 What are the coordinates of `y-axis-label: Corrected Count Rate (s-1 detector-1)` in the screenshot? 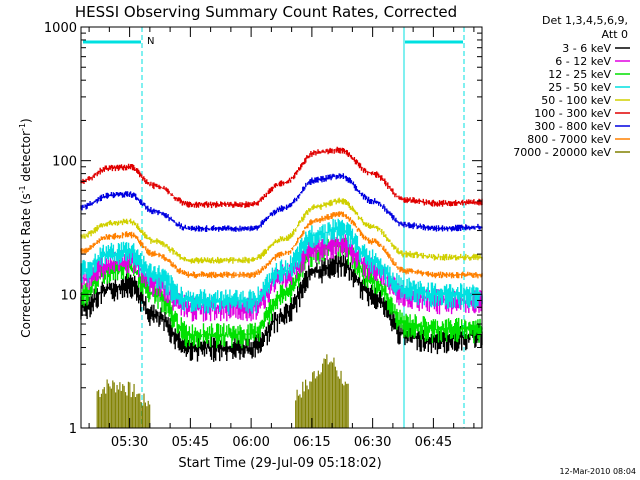 It's located at (25, 227).